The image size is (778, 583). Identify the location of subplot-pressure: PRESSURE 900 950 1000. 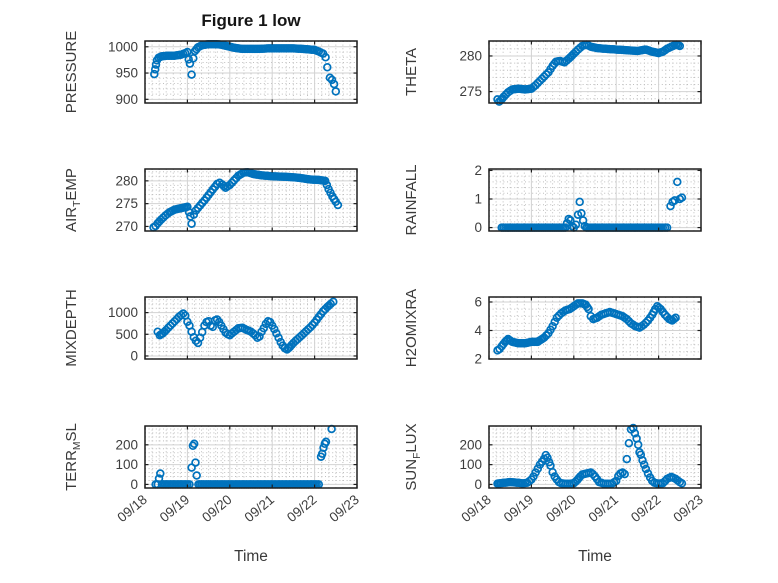
(210, 72).